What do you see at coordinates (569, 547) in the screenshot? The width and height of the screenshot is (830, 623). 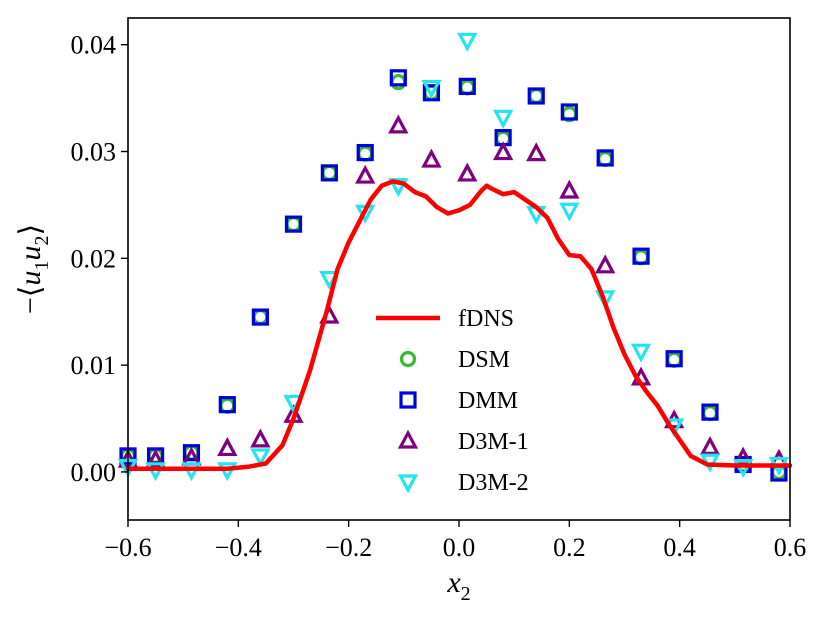 I see `x-tick-label: 0.2` at bounding box center [569, 547].